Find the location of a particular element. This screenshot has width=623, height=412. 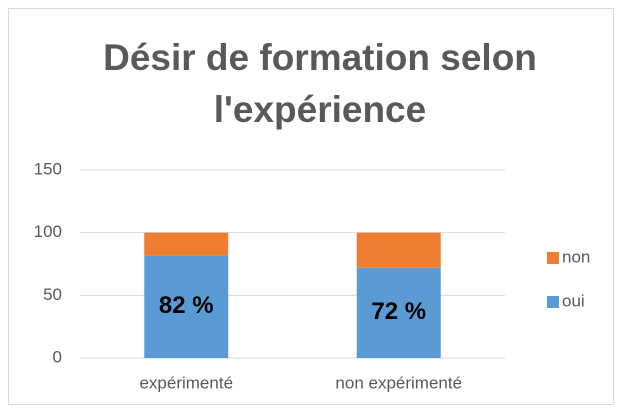

y-tick-label: 150 is located at coordinates (48, 168).